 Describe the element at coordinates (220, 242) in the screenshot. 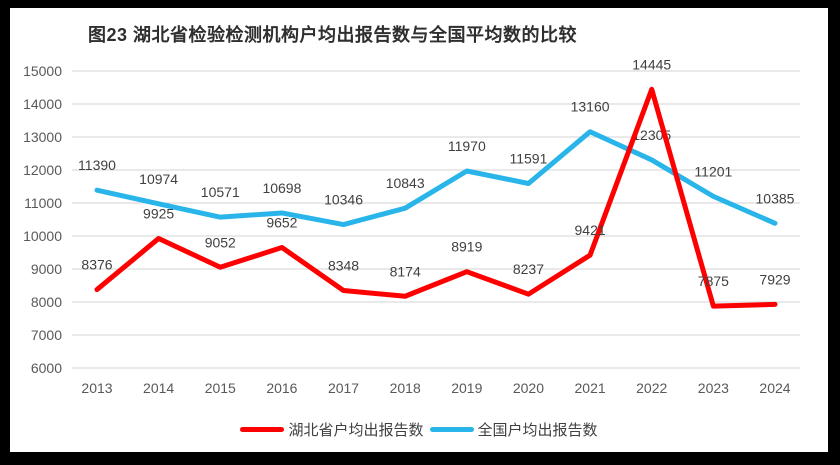

I see `data-label: 9052` at that location.